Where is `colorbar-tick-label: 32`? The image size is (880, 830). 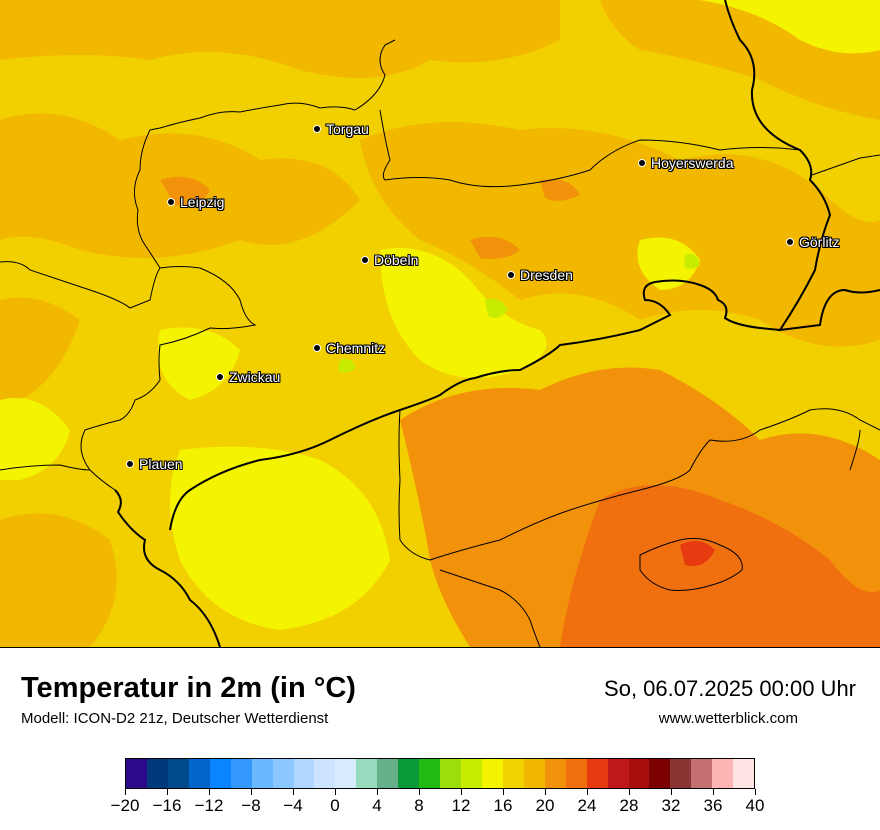
colorbar-tick-label: 32 is located at coordinates (671, 805).